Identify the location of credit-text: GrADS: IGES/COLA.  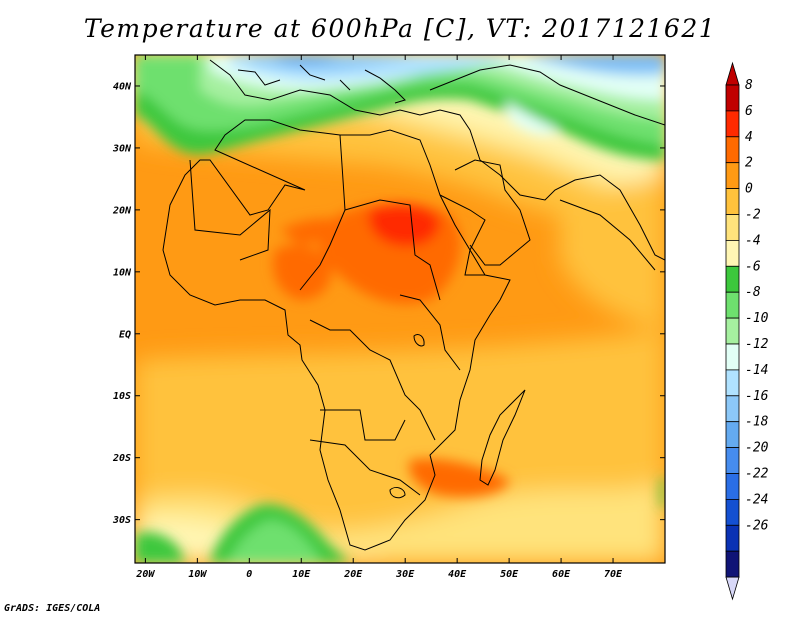
(52, 608).